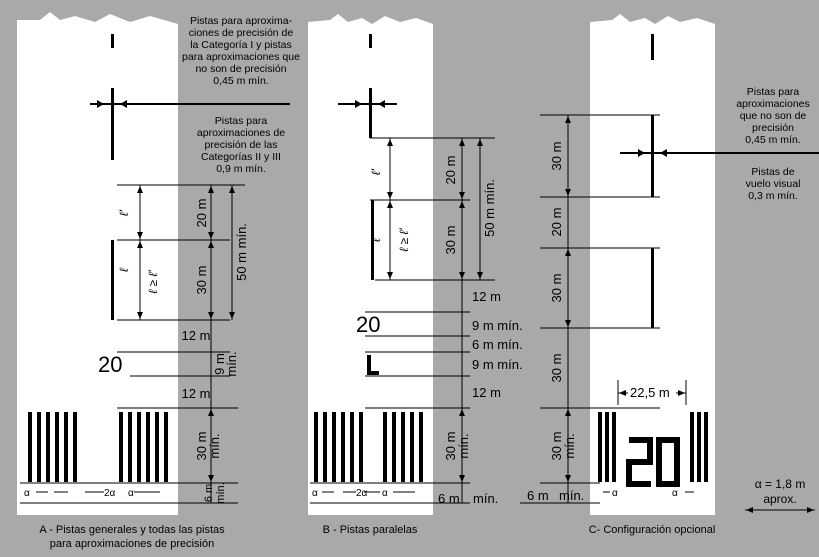  I want to click on note-nonprec-line: aproximaciones, so click(773, 104).